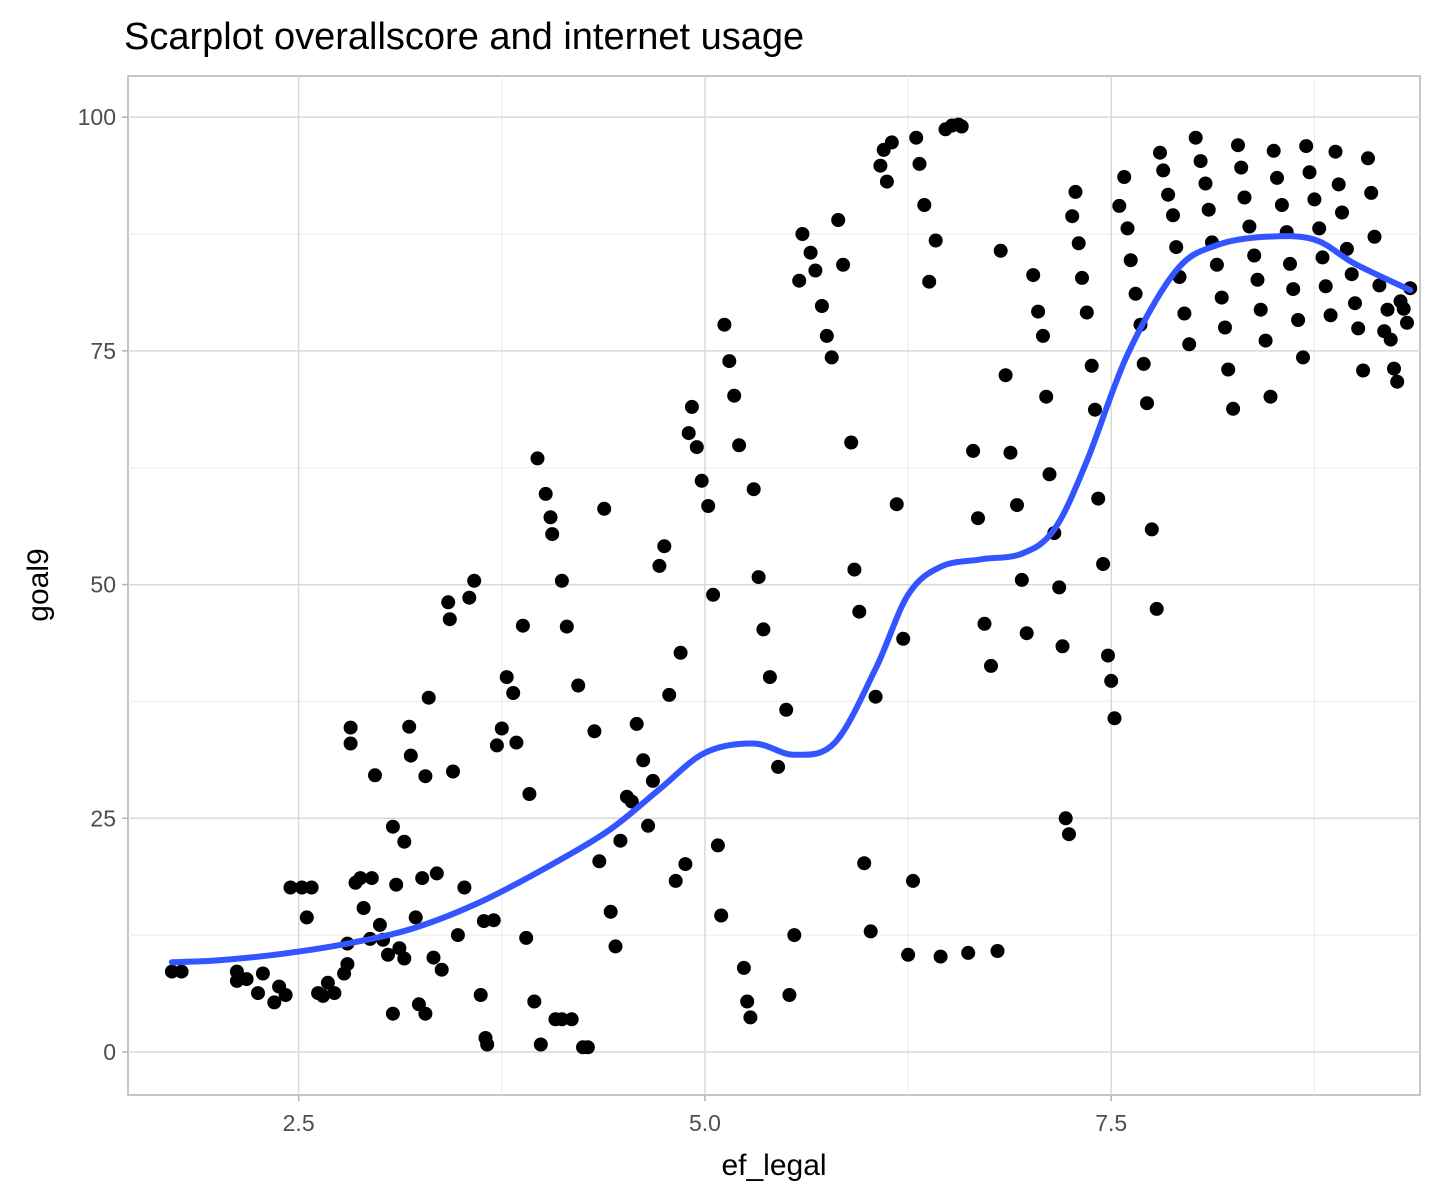  What do you see at coordinates (773, 1165) in the screenshot?
I see `x-axis-title: ef_legal` at bounding box center [773, 1165].